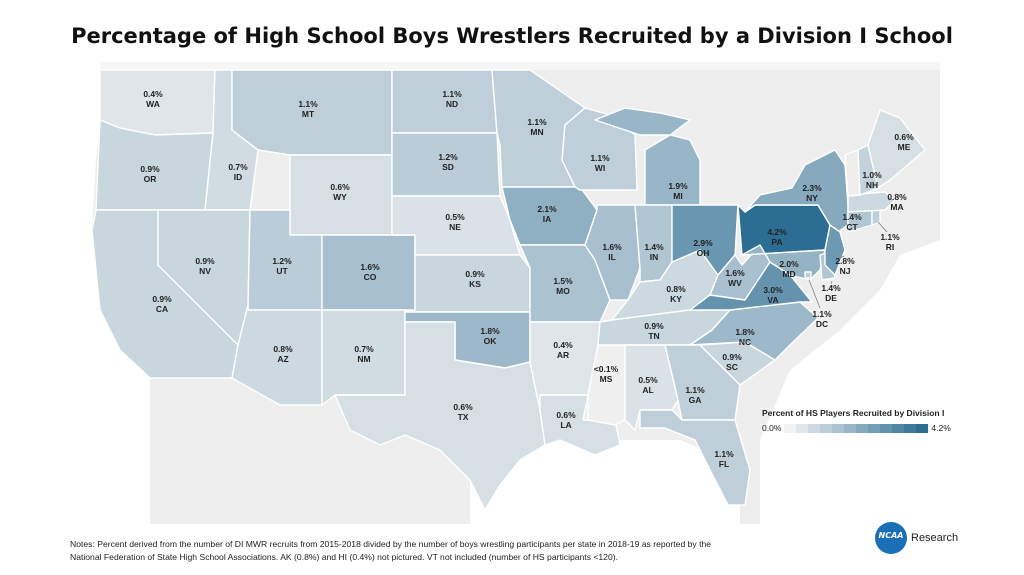 Image resolution: width=1024 pixels, height=575 pixels. What do you see at coordinates (695, 457) in the screenshot?
I see `state-FL` at bounding box center [695, 457].